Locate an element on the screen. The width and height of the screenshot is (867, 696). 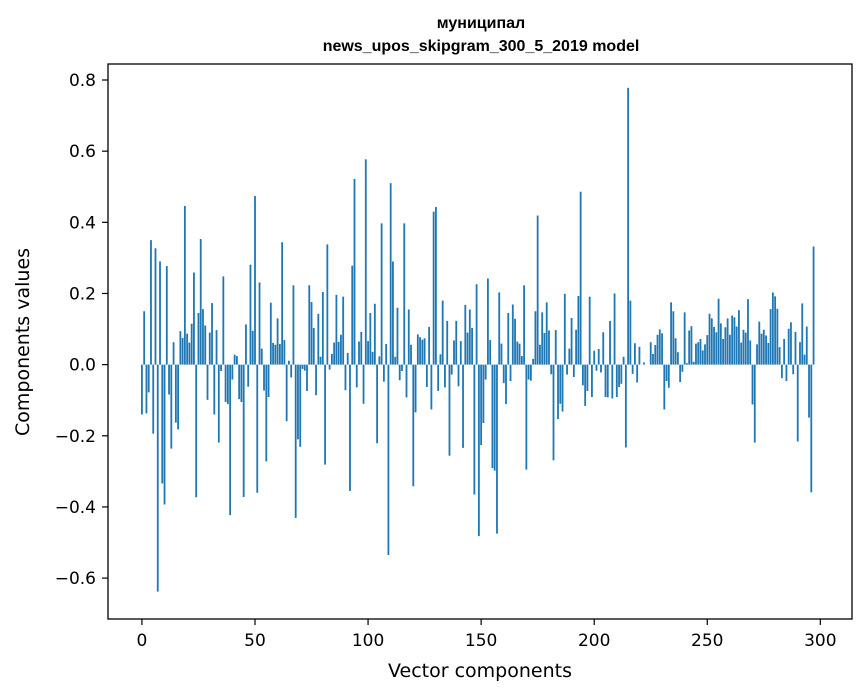
y-tick-label: −0.6 is located at coordinates (75, 579).